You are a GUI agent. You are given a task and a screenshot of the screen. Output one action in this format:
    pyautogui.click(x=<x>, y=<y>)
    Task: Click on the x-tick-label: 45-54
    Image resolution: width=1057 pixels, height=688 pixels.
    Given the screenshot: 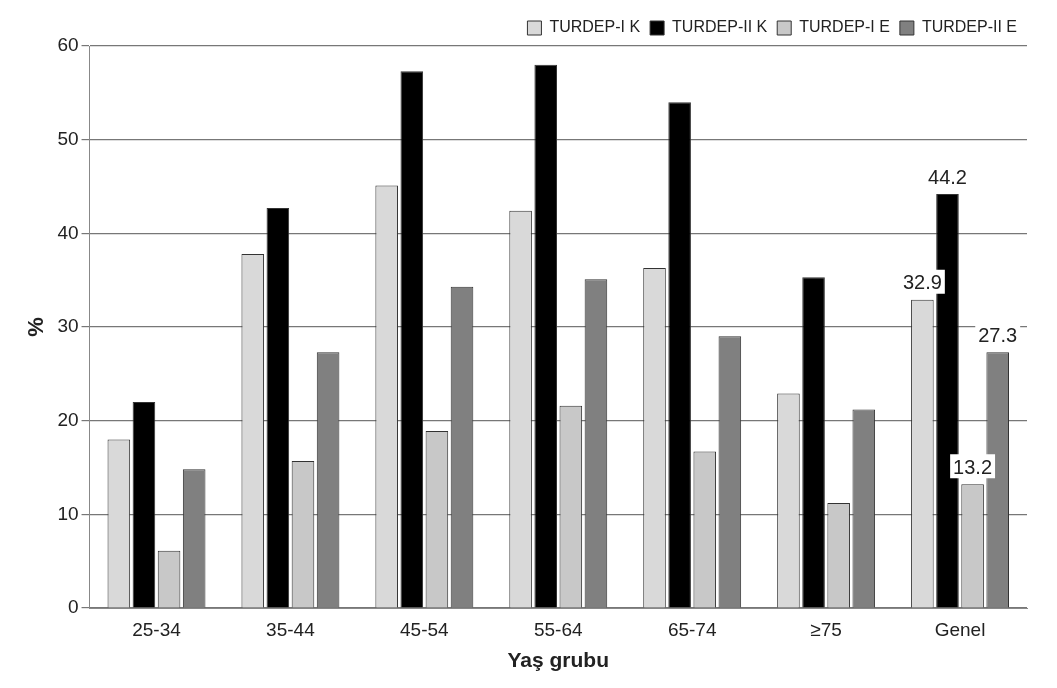 What is the action you would take?
    pyautogui.click(x=425, y=629)
    